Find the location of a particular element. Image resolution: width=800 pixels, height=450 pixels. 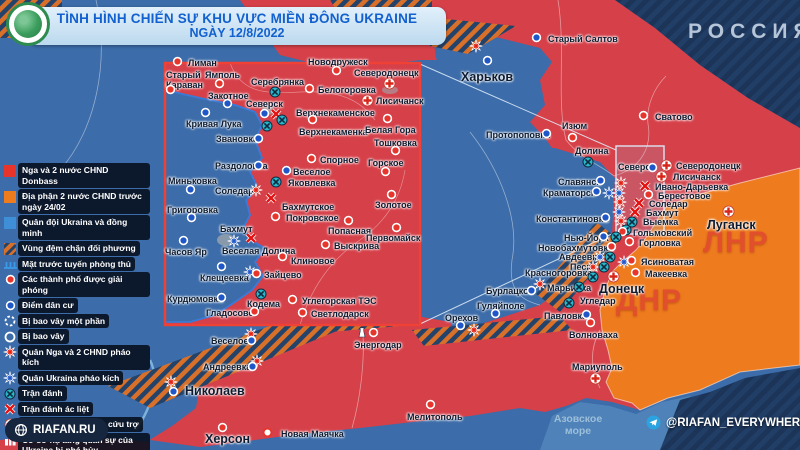

legend-sq-blue-icon is located at coordinates (10, 222).